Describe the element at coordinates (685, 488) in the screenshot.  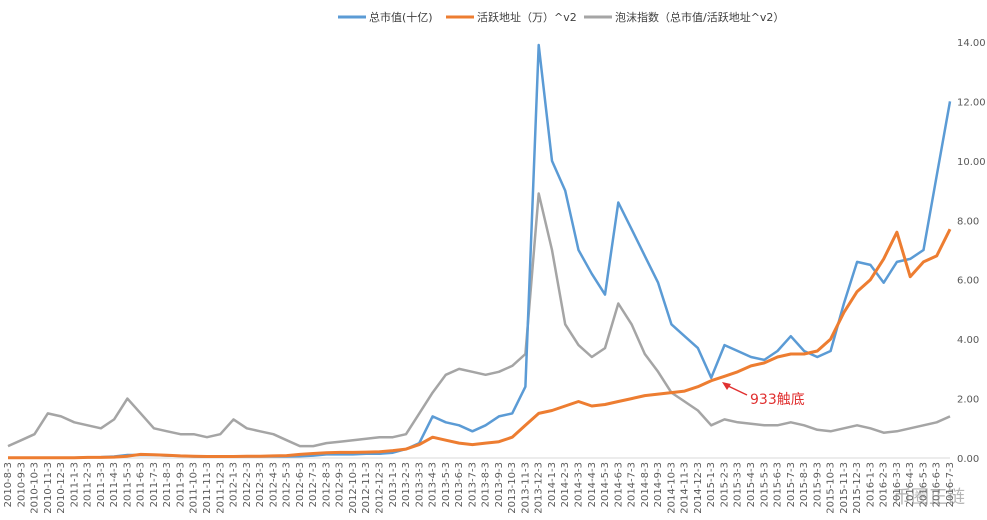
I see `x-tick-label: 2014-11-3` at that location.